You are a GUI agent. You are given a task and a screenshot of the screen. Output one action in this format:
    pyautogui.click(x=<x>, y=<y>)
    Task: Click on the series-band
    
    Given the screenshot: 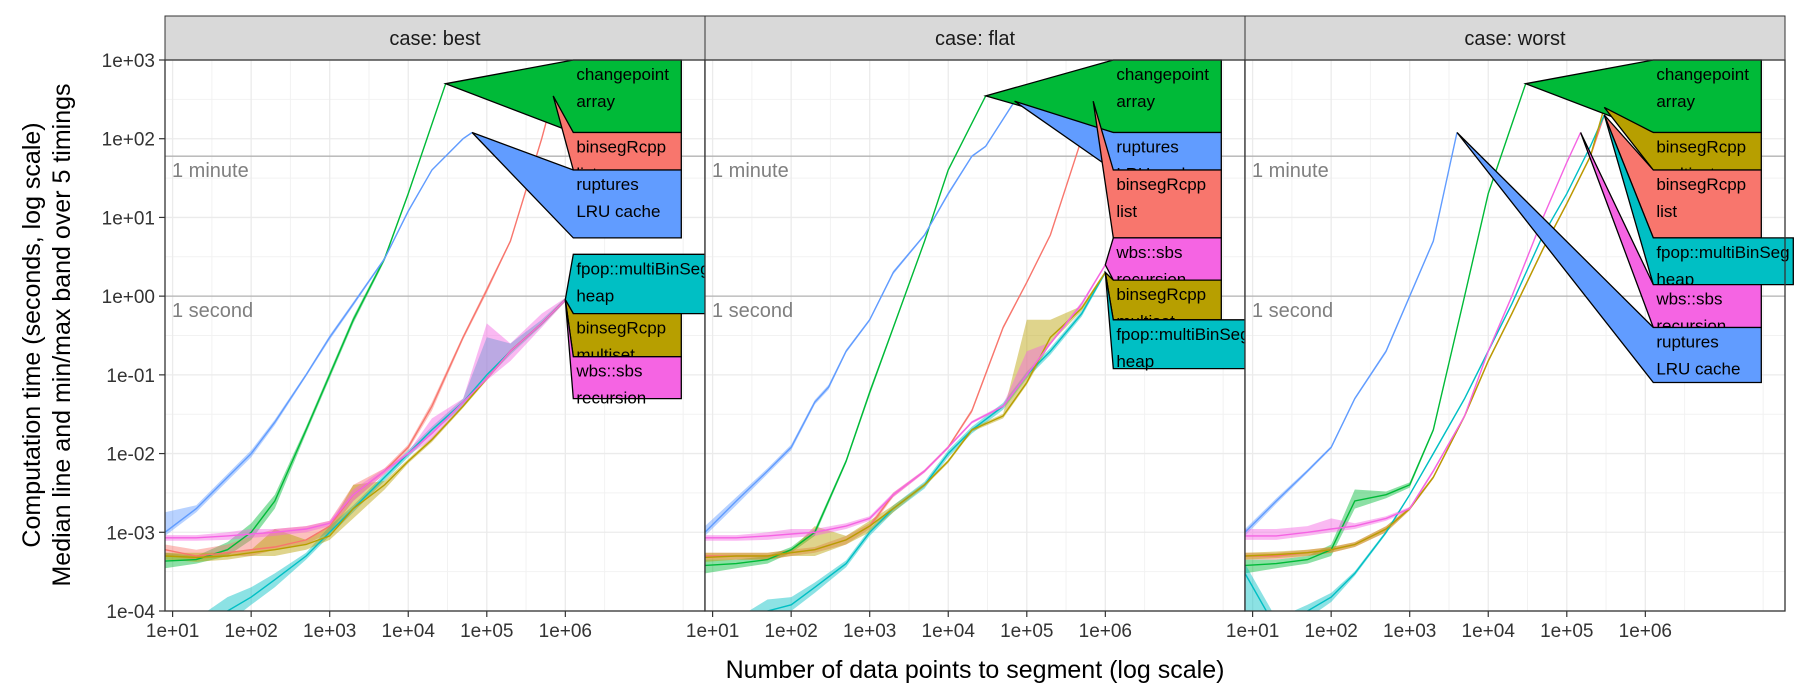 What is the action you would take?
    pyautogui.click(x=386, y=454)
    